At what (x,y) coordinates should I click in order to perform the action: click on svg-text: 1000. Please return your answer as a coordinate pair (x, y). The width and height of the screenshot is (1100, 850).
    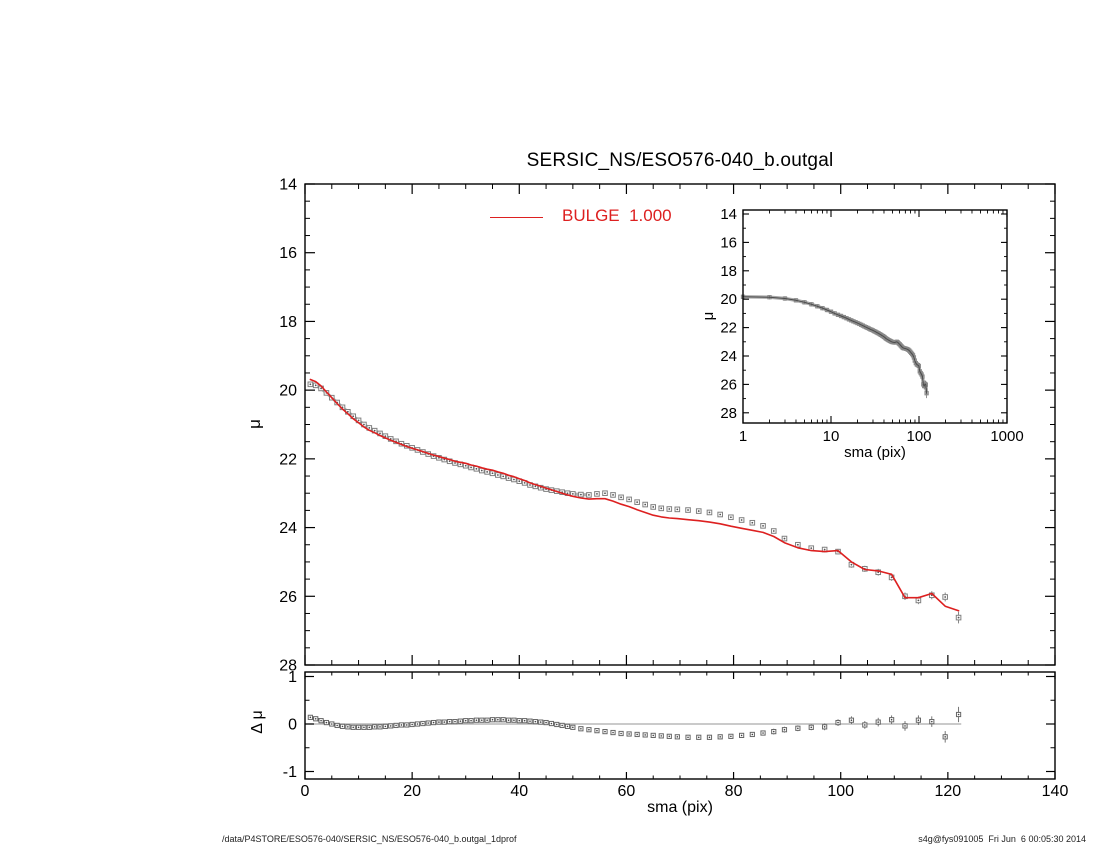
    Looking at the image, I should click on (1006, 436).